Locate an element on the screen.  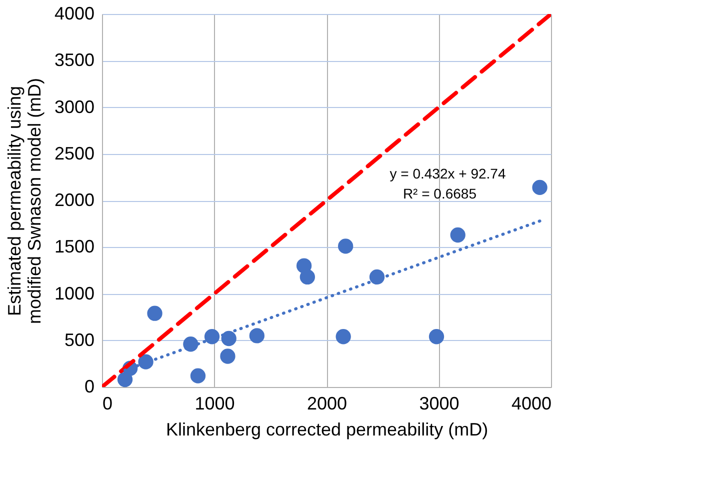
y-tick-label: 3000 is located at coordinates (74, 106).